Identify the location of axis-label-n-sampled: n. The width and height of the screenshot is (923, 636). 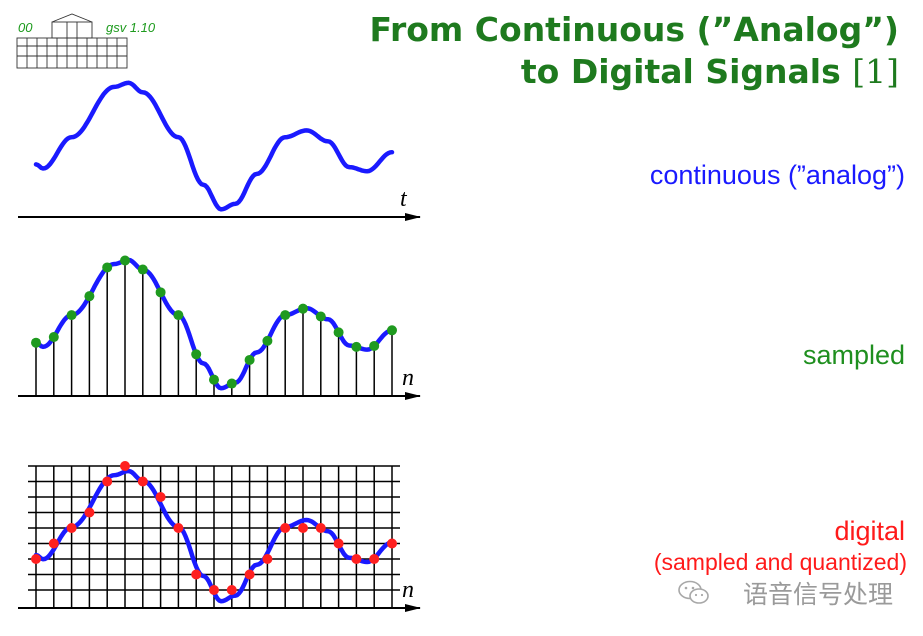
(408, 378).